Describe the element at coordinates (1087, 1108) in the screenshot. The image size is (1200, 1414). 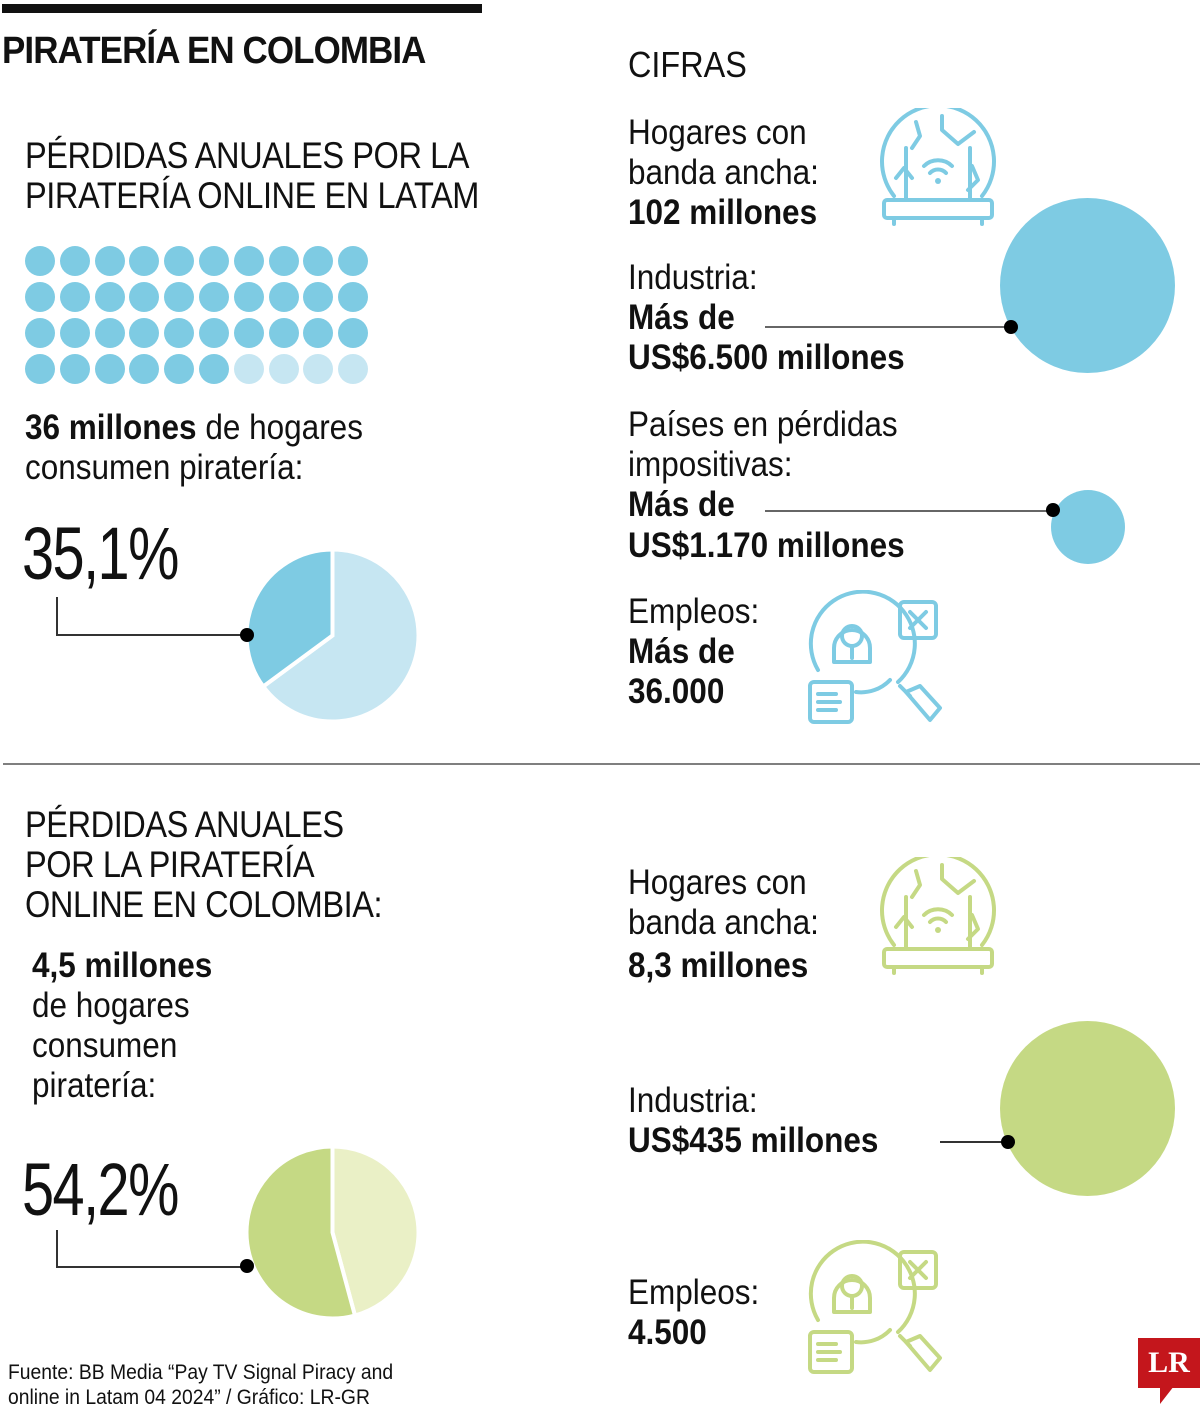
I see `colombia-industry-bubble` at that location.